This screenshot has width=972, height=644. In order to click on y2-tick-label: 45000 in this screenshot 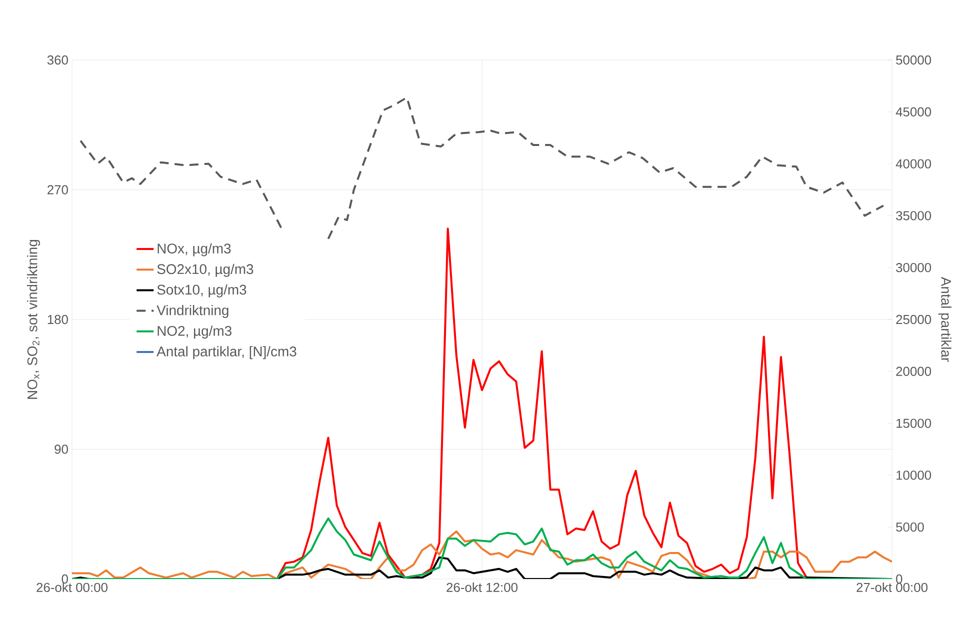, I will do `click(914, 111)`.